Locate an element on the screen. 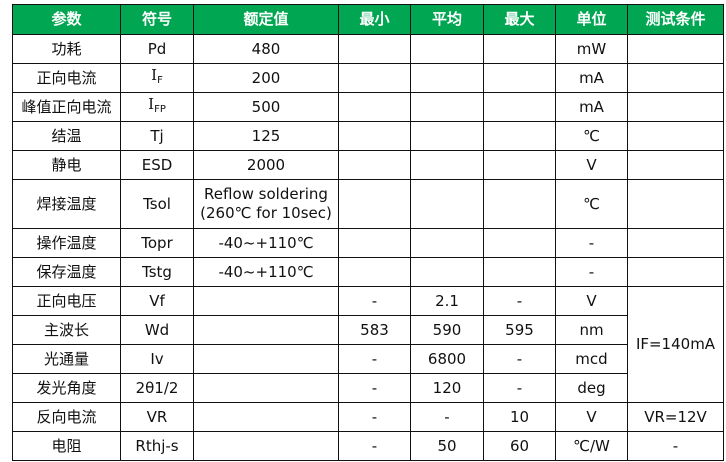 The height and width of the screenshot is (462, 726). header-max: 最大 is located at coordinates (519, 19).